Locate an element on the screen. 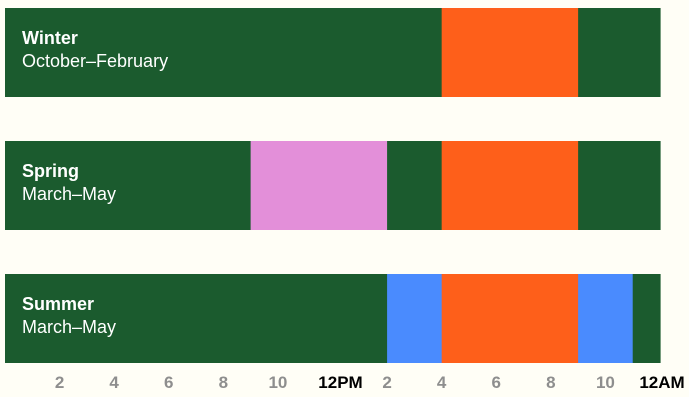 This screenshot has width=689, height=397. tick-label: 12AM is located at coordinates (662, 382).